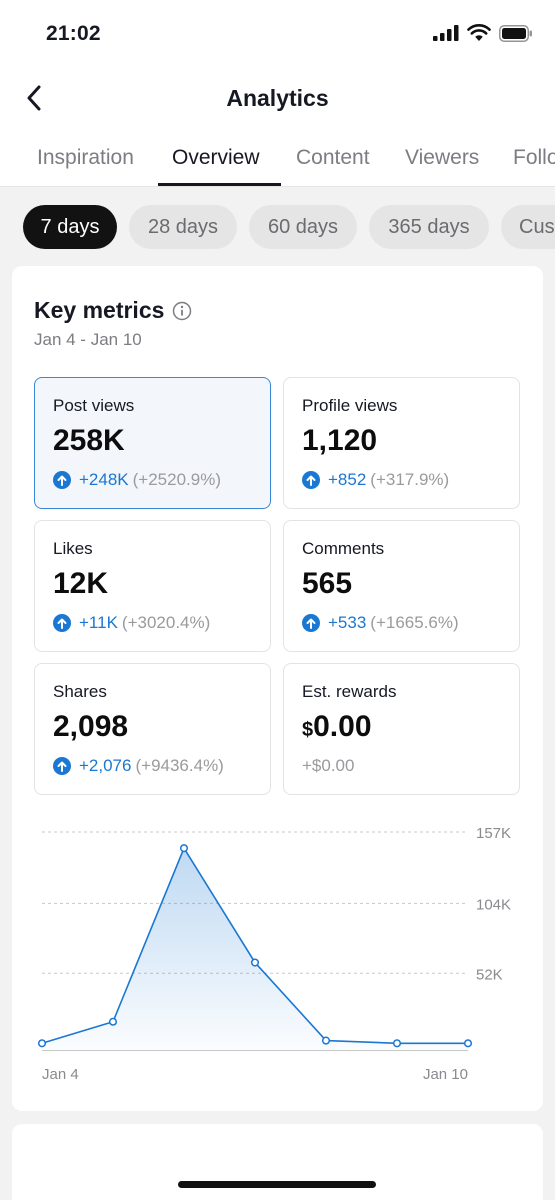 The image size is (555, 1200). Describe the element at coordinates (493, 833) in the screenshot. I see `y-tick-label: 157K` at that location.